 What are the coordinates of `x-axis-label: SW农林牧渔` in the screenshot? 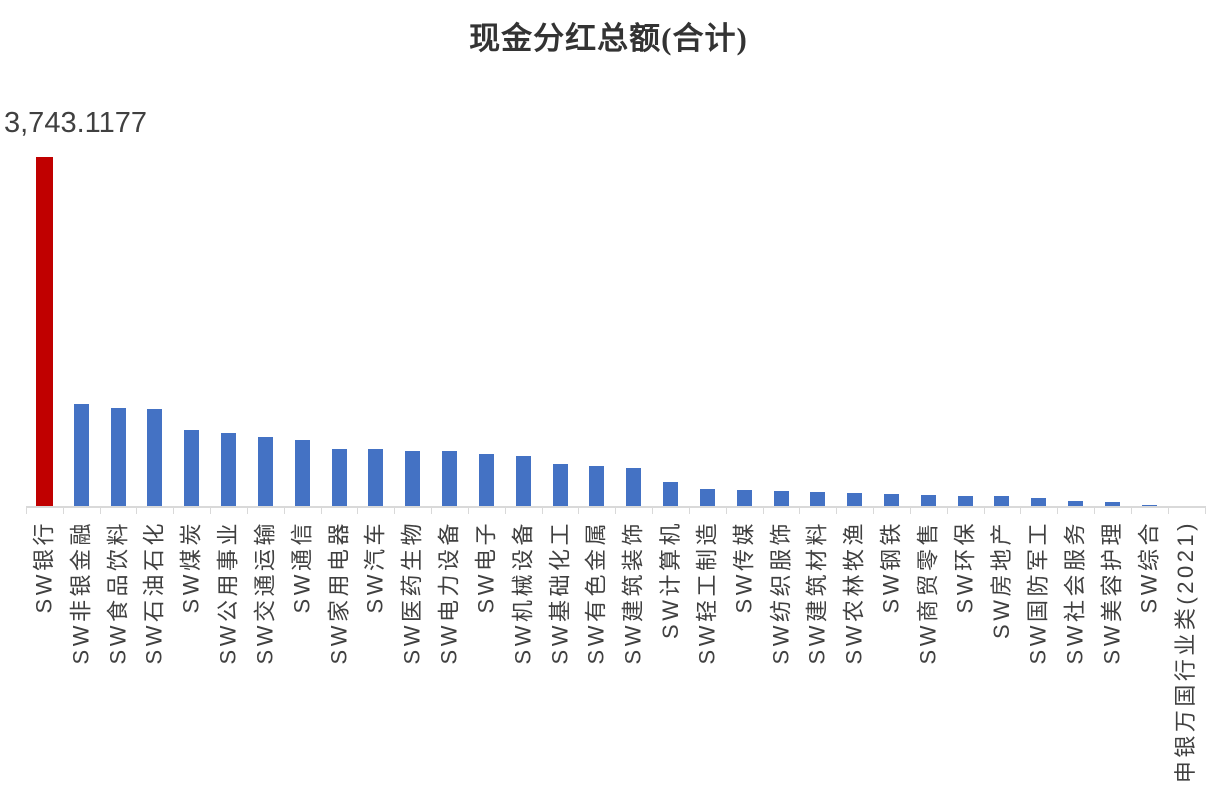 It's located at (854, 592).